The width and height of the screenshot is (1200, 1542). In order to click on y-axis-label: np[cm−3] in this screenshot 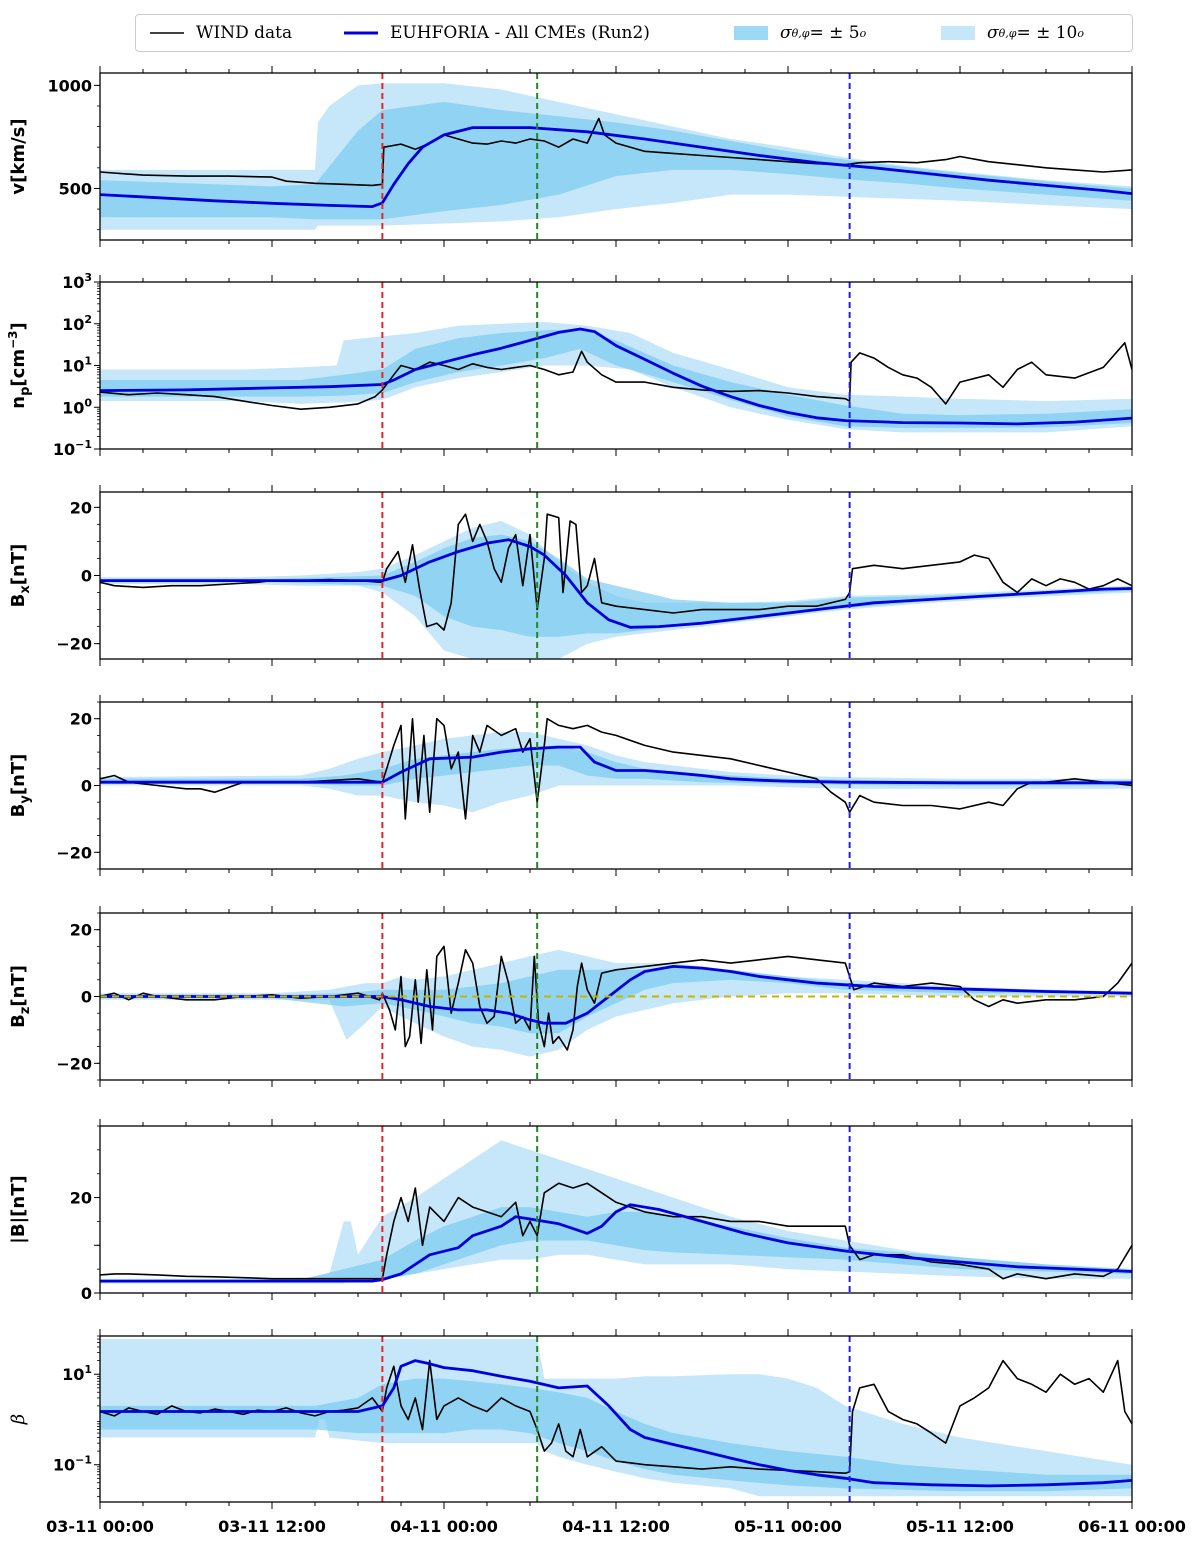, I will do `click(19, 365)`.